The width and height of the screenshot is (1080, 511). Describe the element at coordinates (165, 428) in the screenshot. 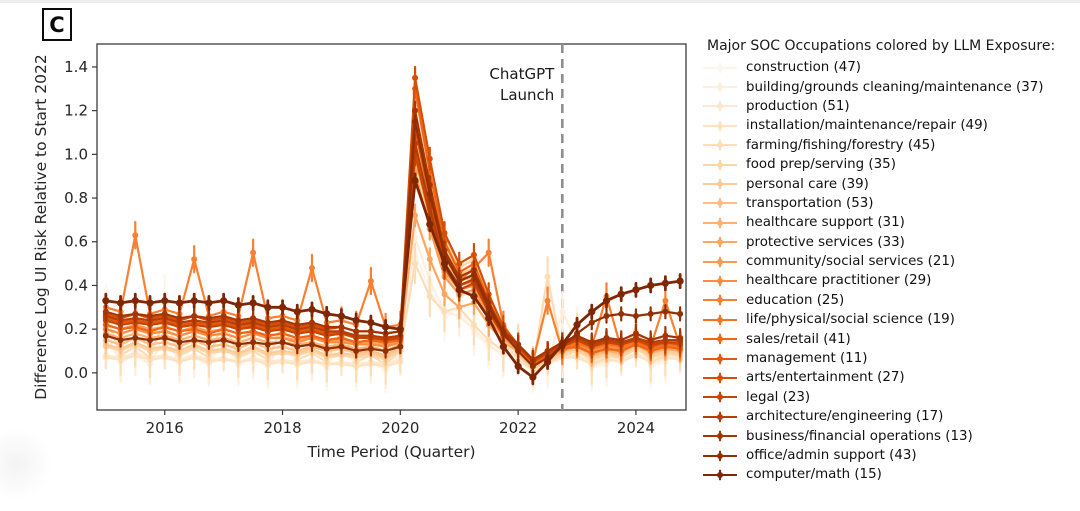

I see `x-tick-label: 2016` at that location.